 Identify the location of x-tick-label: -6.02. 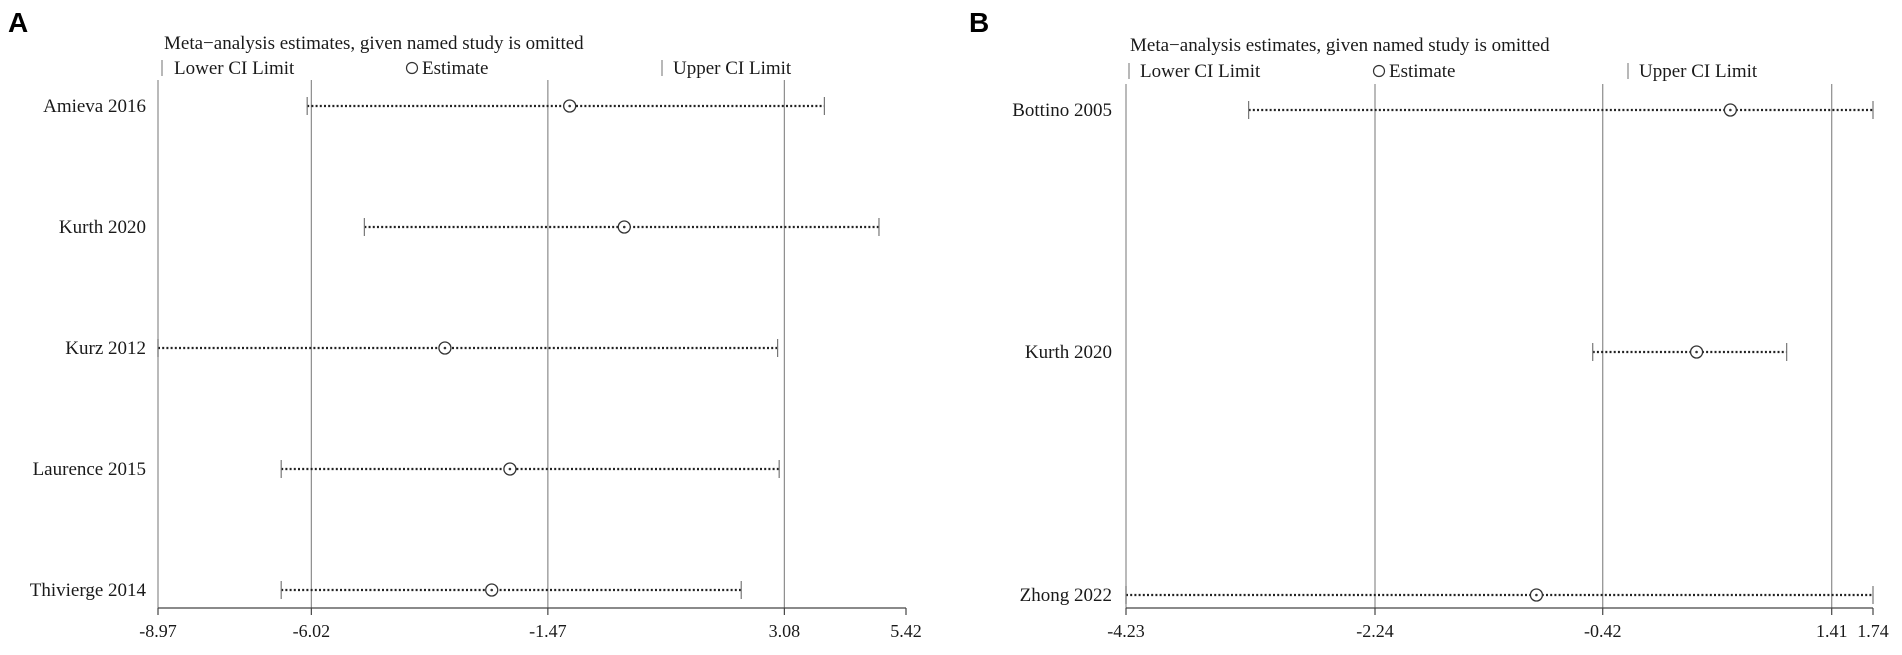
(312, 631).